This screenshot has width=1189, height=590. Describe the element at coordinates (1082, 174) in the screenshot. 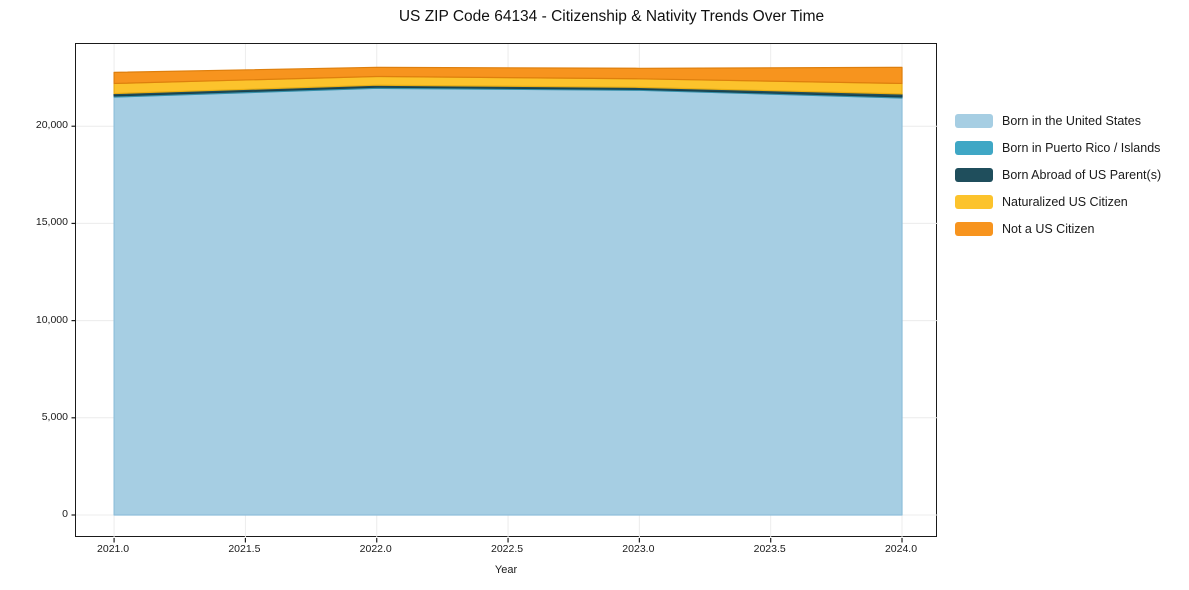

I see `legend-label: Born Abroad of US Parent(s)` at that location.